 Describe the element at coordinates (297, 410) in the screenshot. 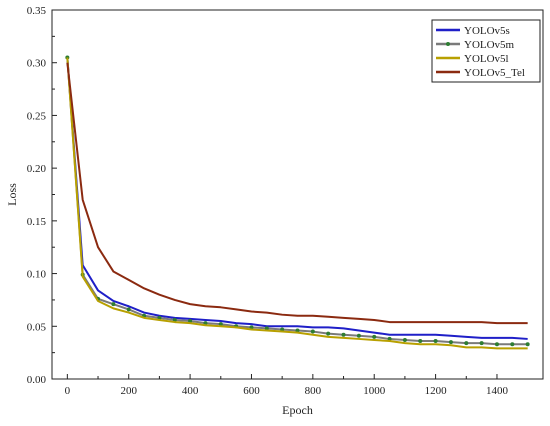

I see `x-axis-title: Epoch` at that location.